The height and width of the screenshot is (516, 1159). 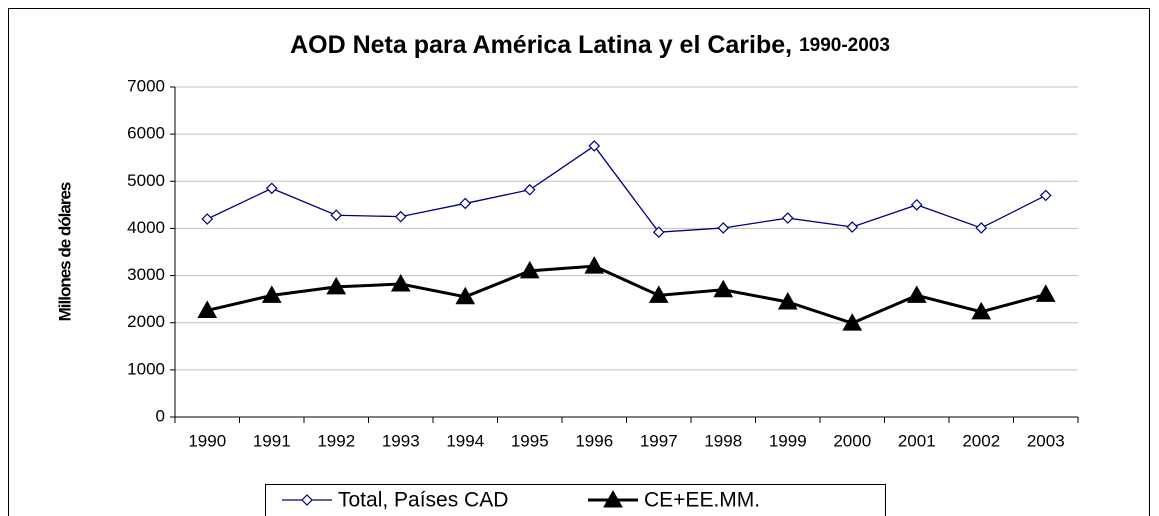 I want to click on x-tick-label: 1993, so click(x=401, y=440).